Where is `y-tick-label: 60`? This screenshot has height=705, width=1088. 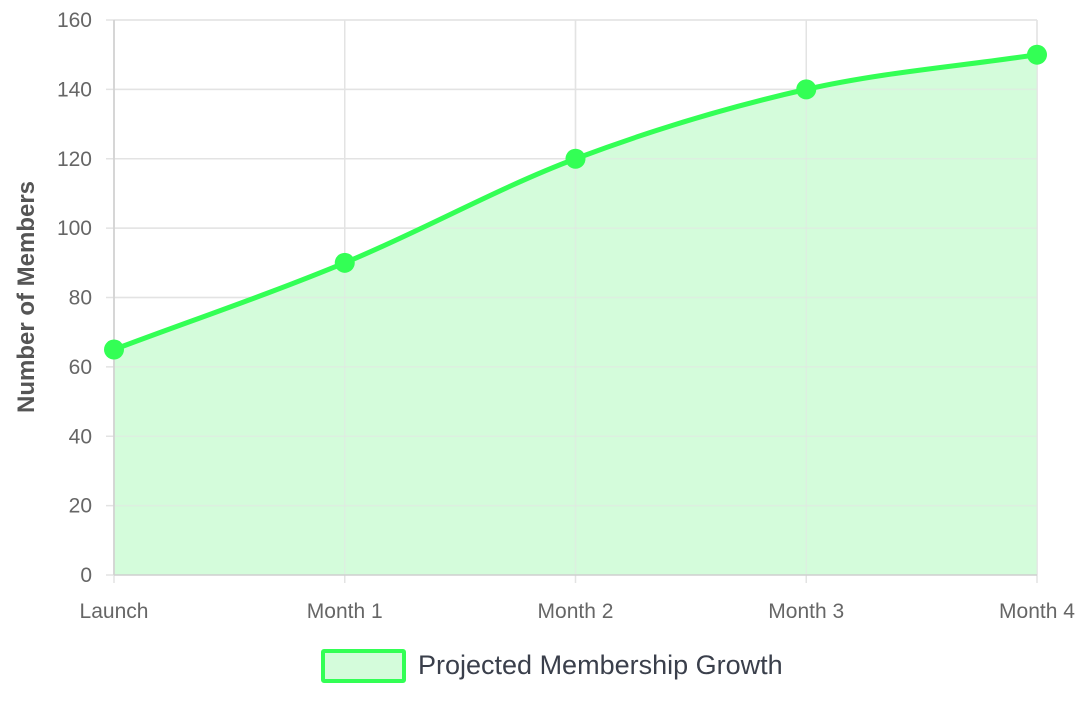 y-tick-label: 60 is located at coordinates (80, 367).